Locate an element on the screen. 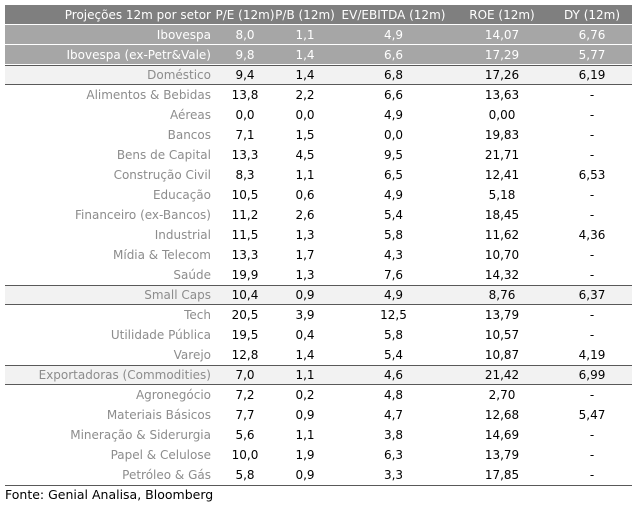 This screenshot has width=640, height=509. pe-value: 12,8 is located at coordinates (245, 355).